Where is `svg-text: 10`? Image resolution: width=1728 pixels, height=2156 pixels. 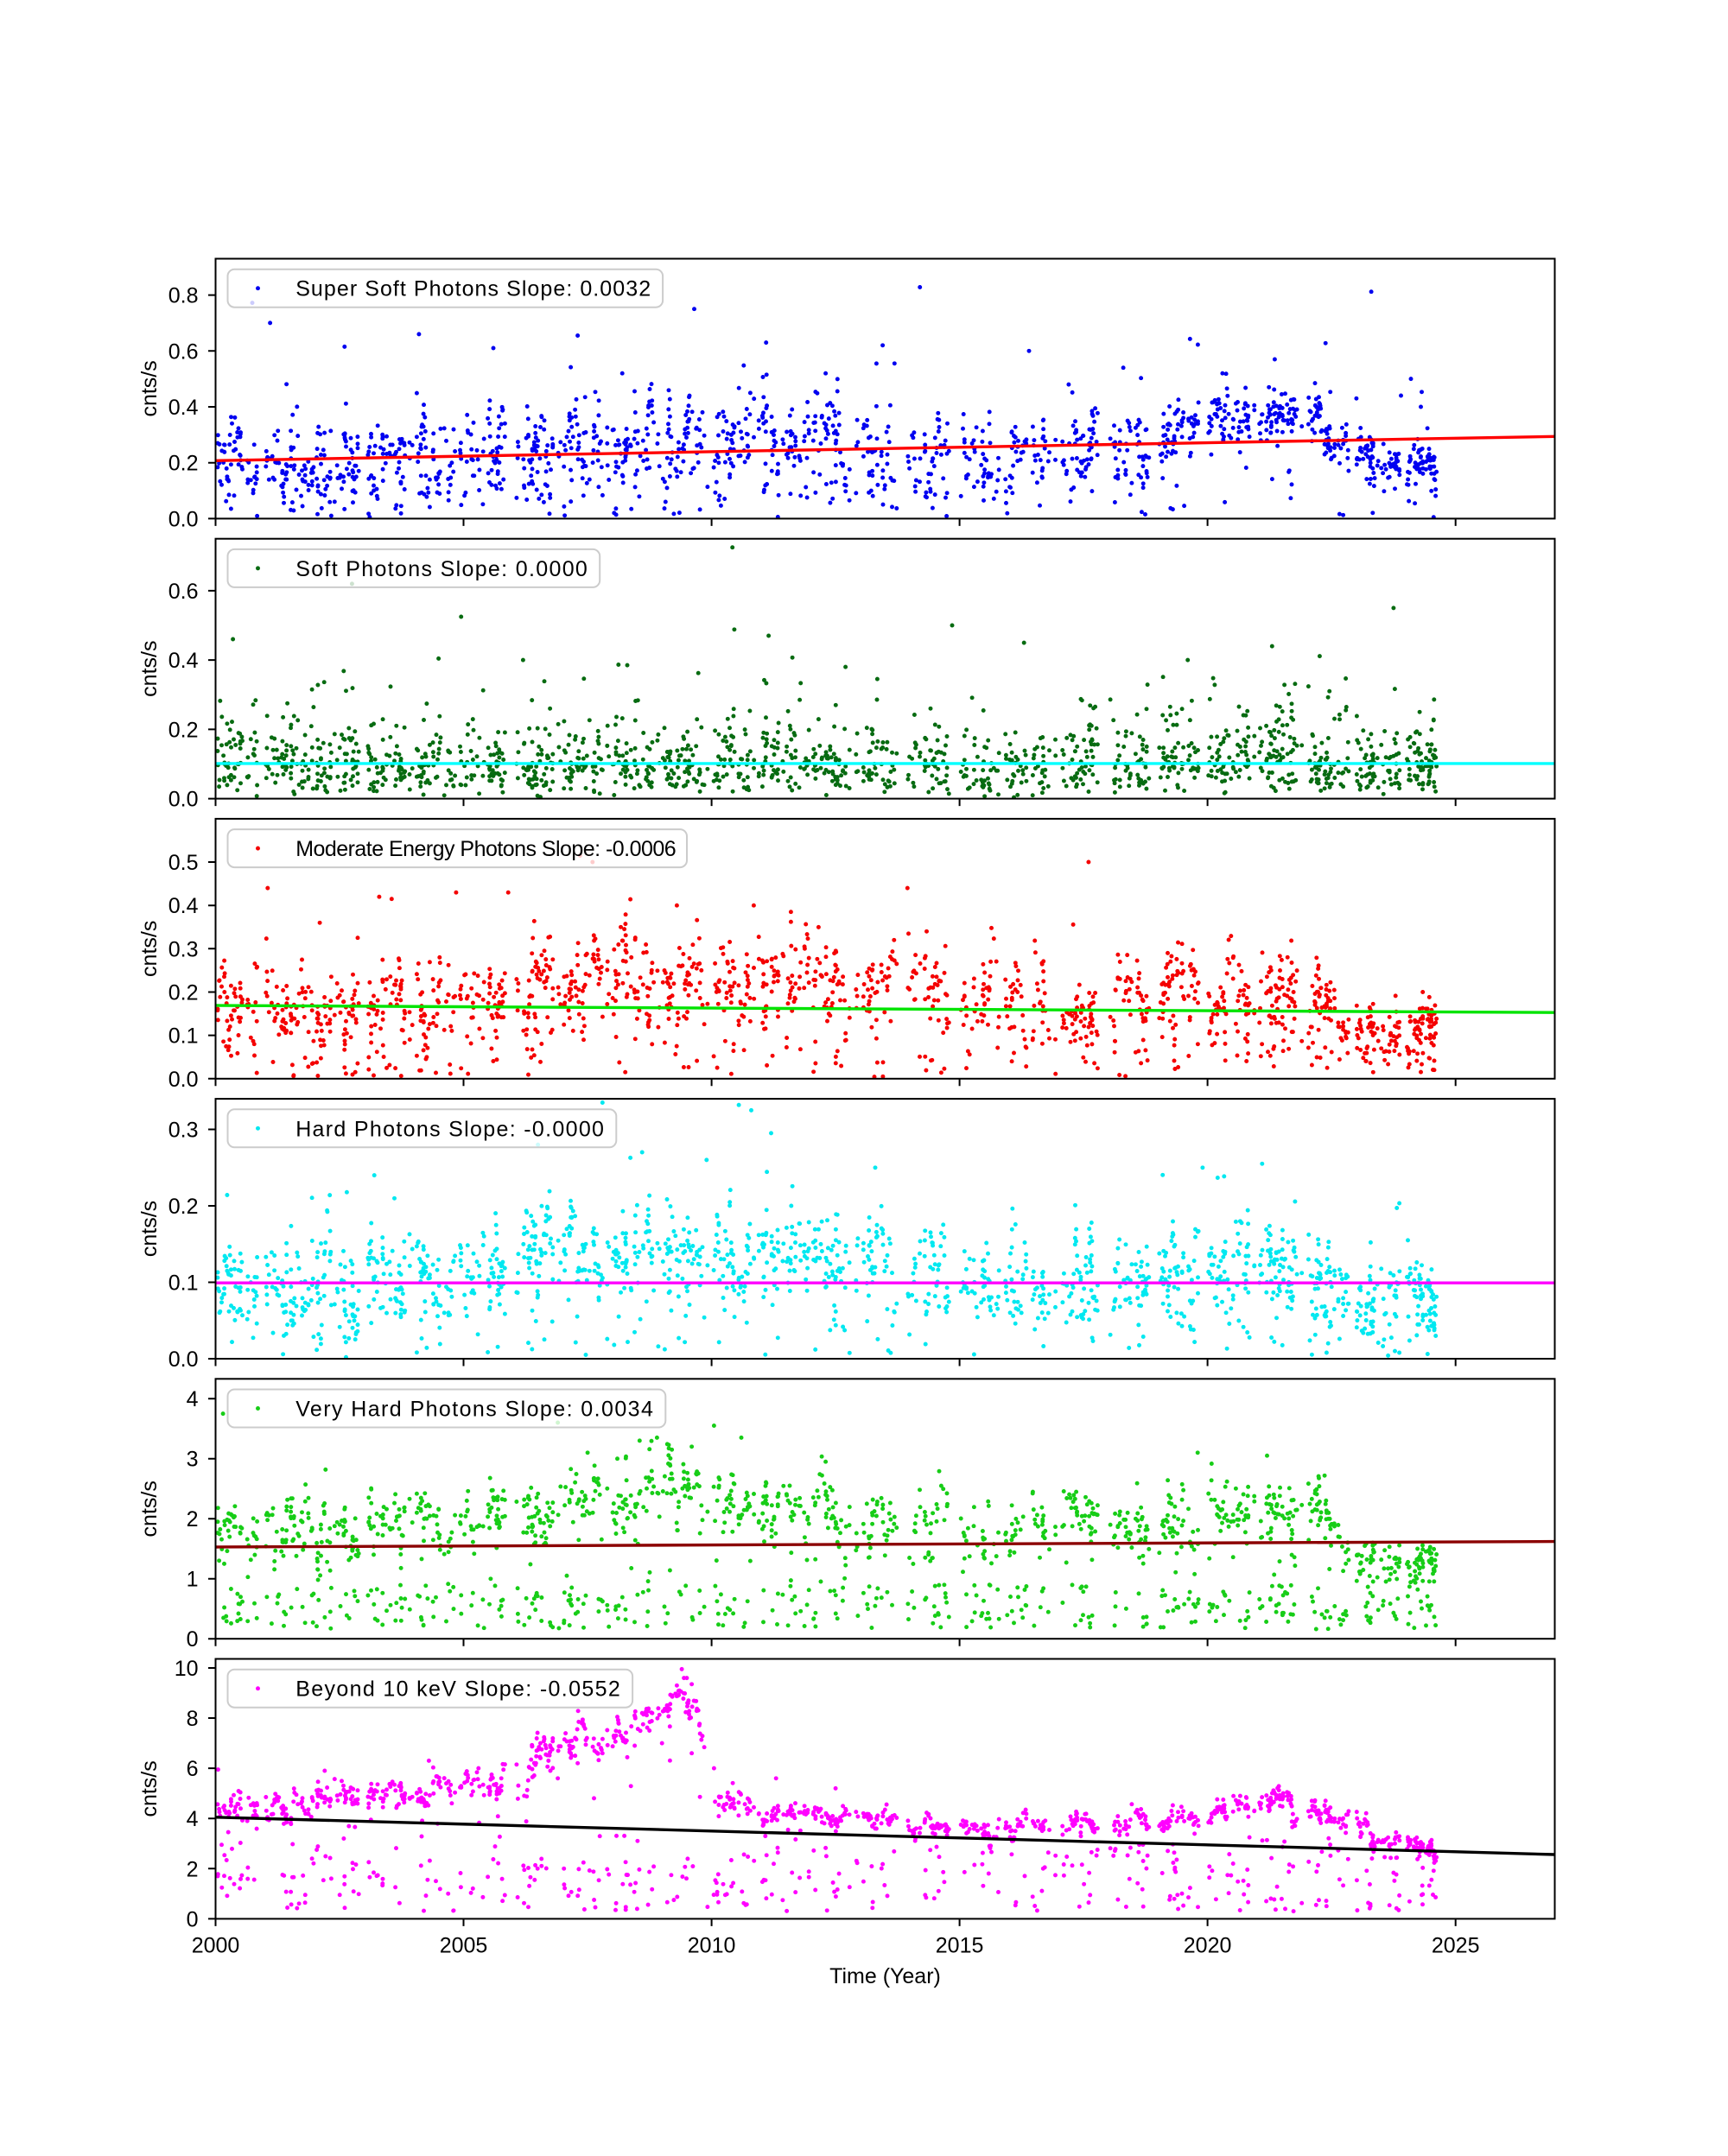
svg-text: 10 is located at coordinates (187, 1669).